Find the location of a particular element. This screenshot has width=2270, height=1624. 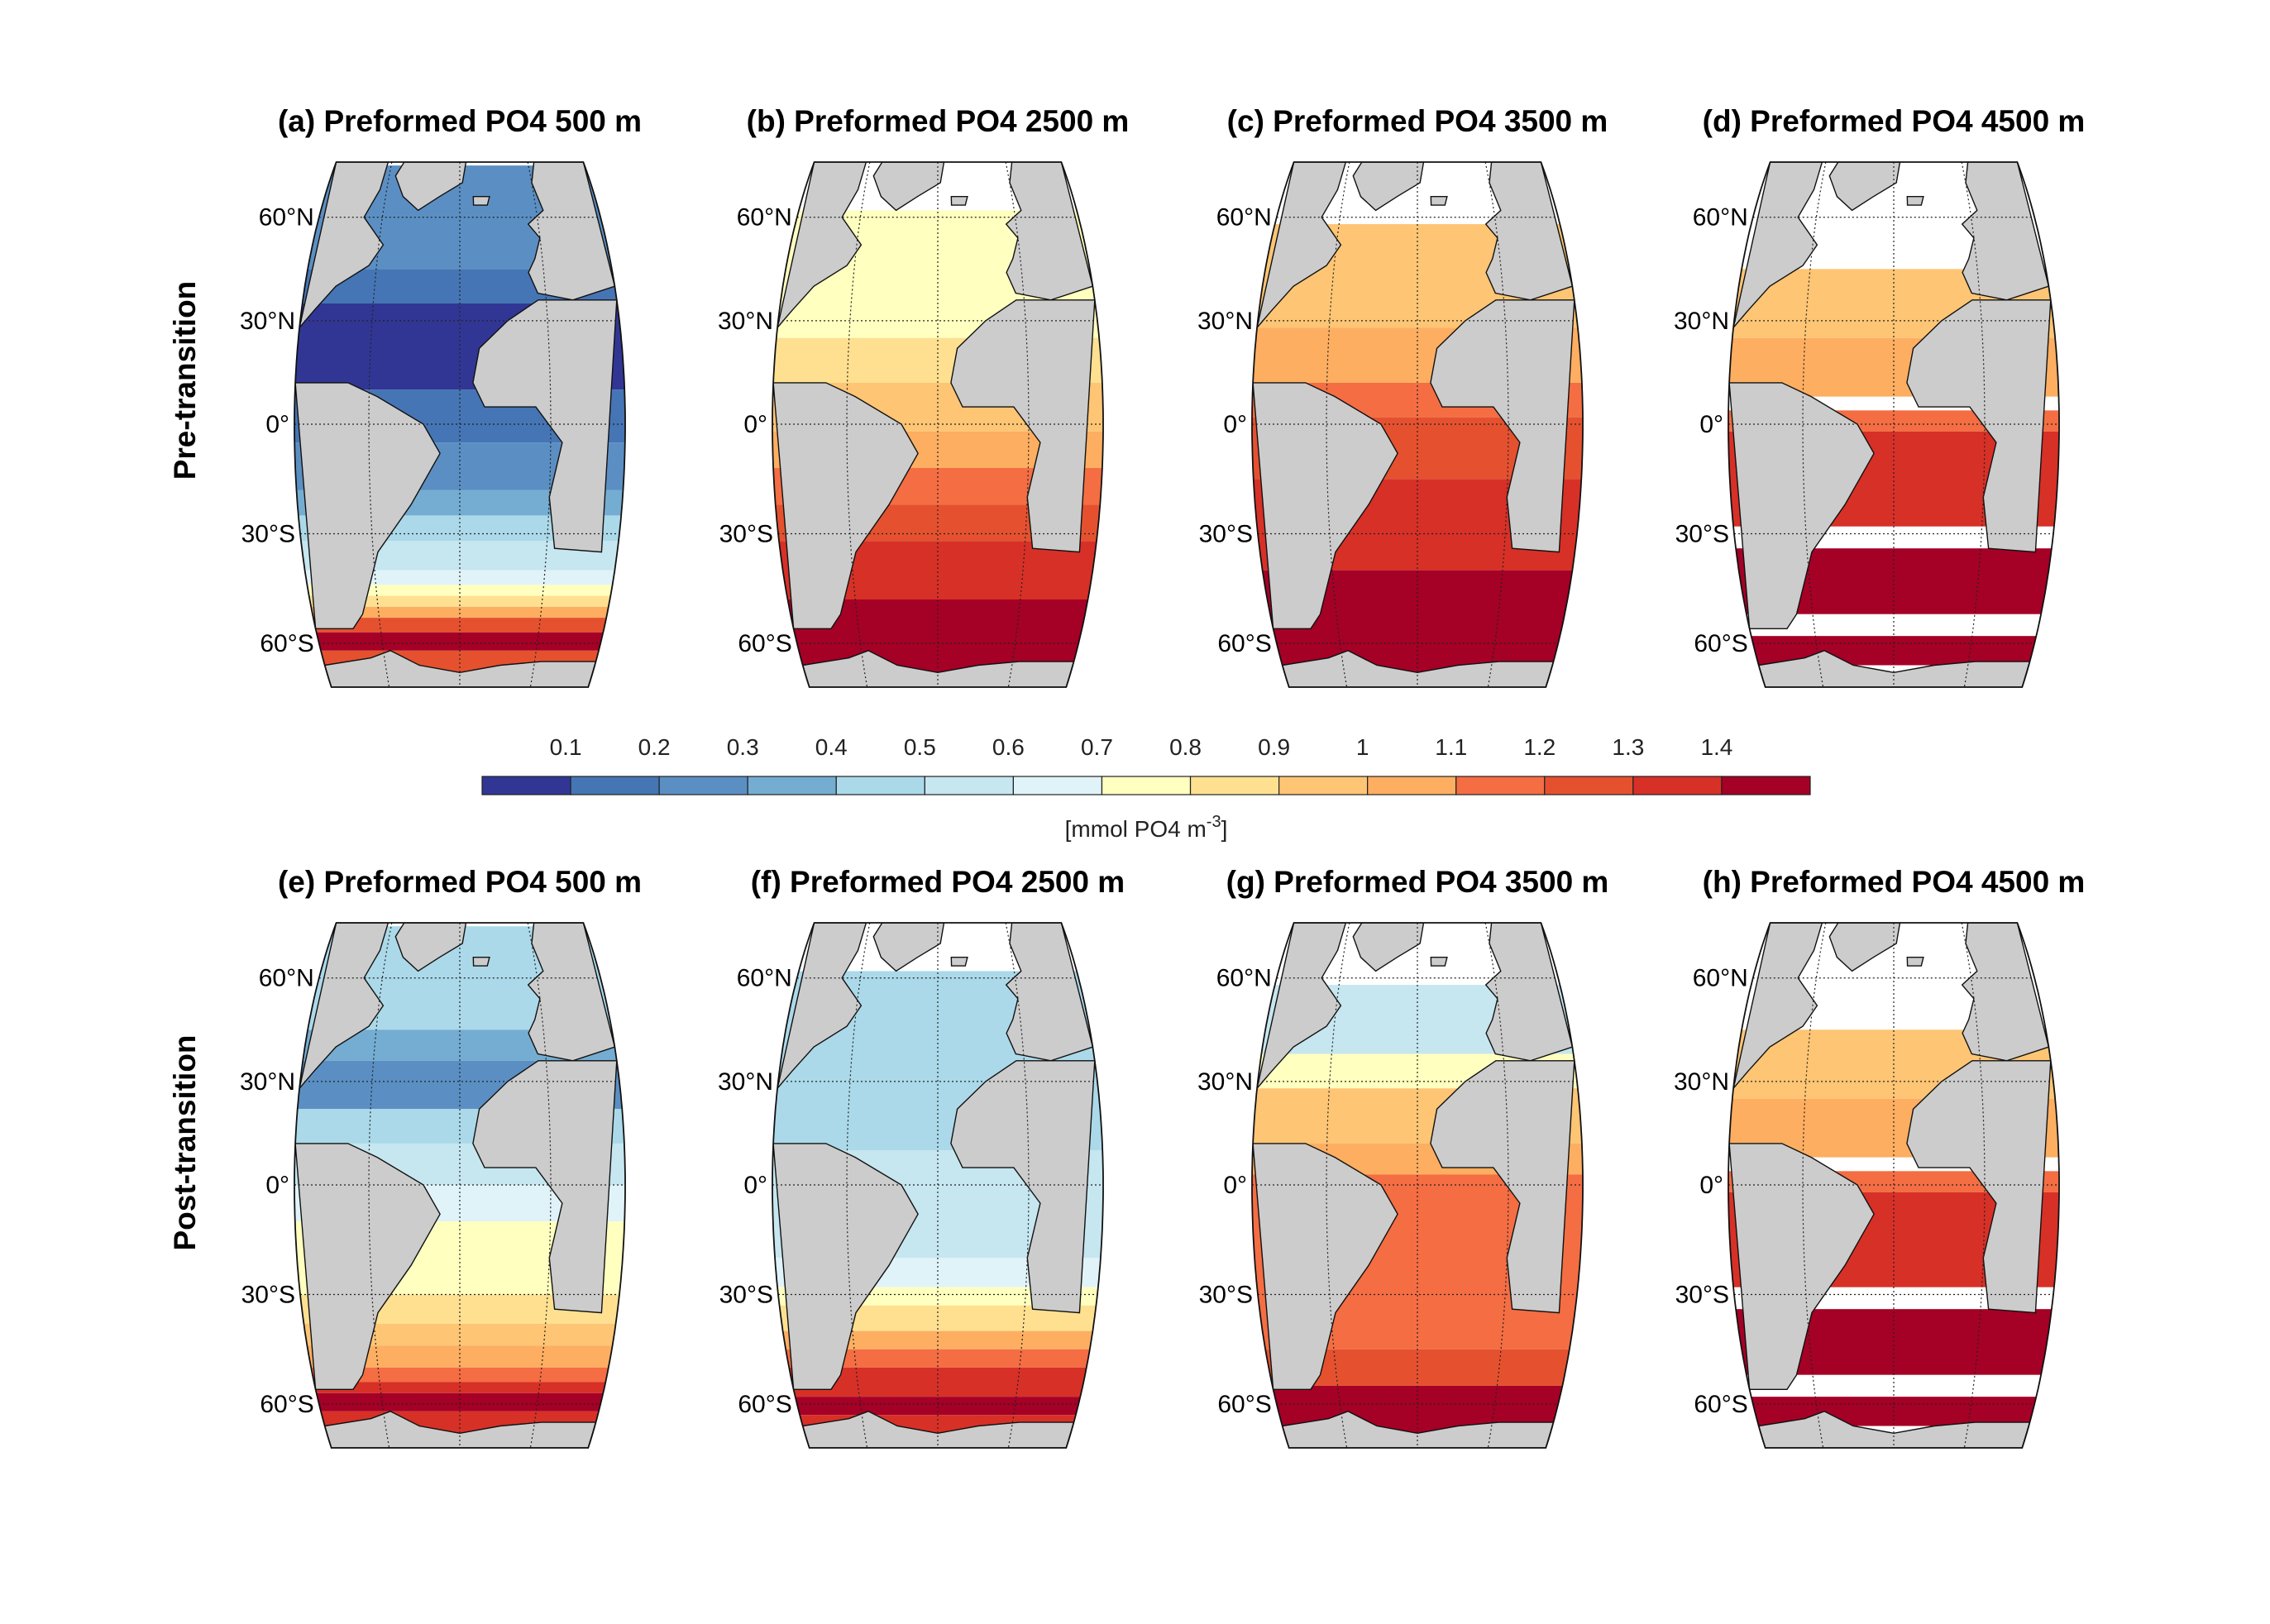

map-panel-c: 60°N 30°N 0° 30°S 60°S is located at coordinates (1390, 424).